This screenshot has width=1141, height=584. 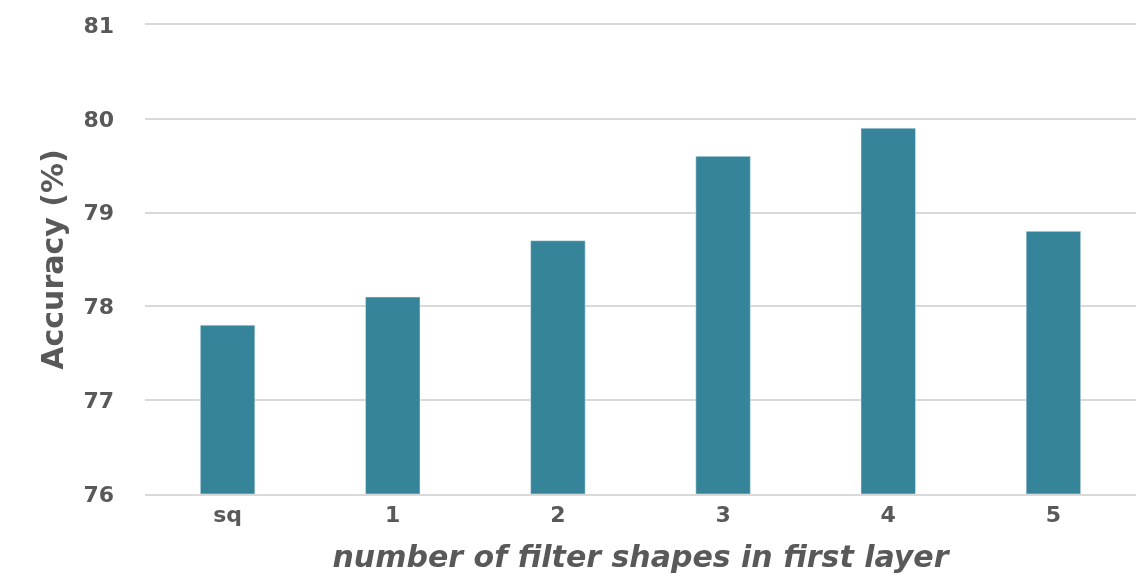 I want to click on x-tick-label: 3, so click(x=723, y=515).